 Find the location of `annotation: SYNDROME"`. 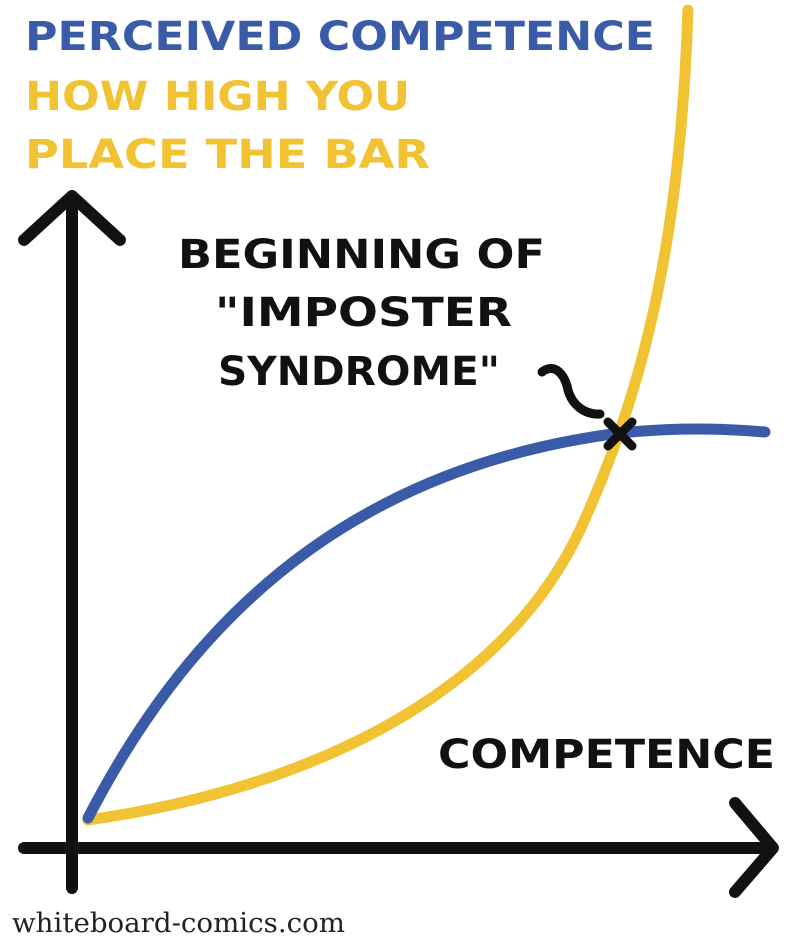

annotation: SYNDROME" is located at coordinates (359, 372).